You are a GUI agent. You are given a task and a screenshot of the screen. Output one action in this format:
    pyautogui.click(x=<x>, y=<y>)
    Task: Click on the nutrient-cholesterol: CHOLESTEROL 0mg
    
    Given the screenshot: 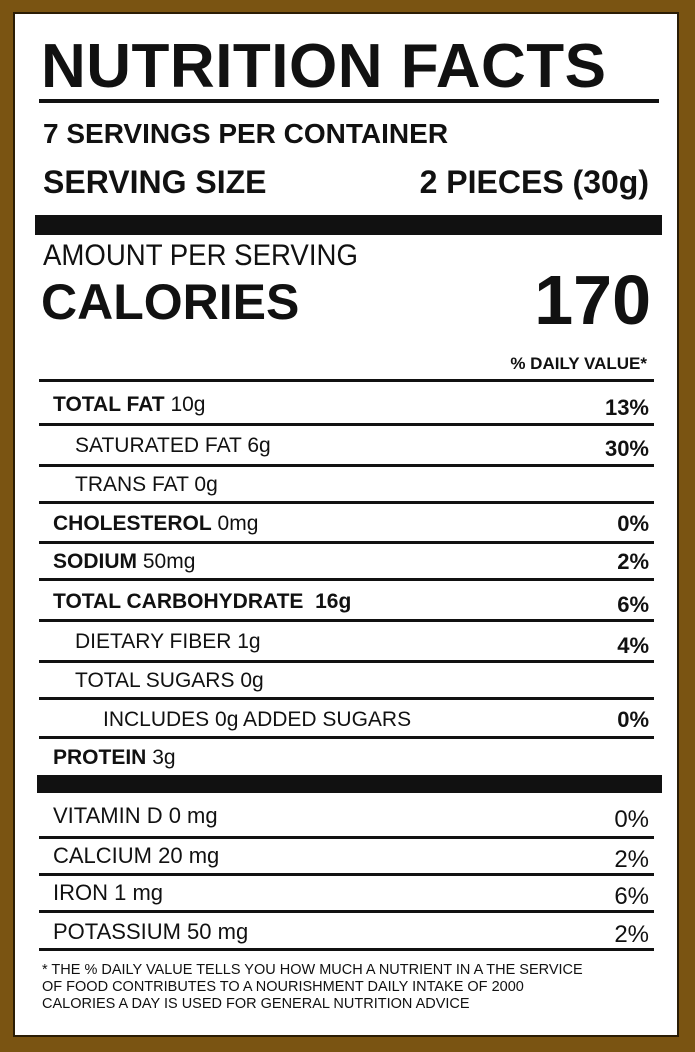 What is the action you would take?
    pyautogui.click(x=155, y=524)
    